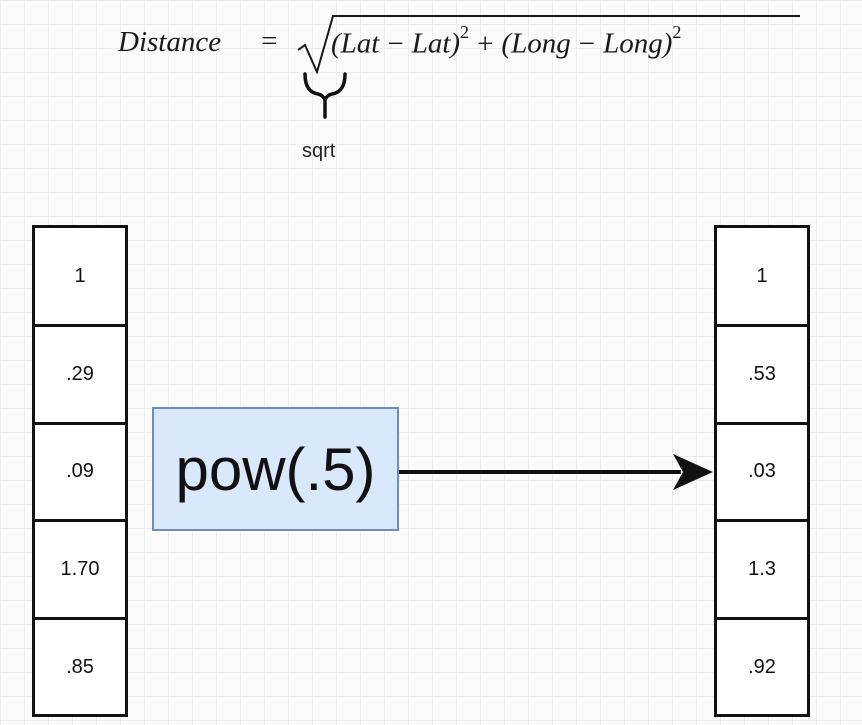 The height and width of the screenshot is (725, 862). Describe the element at coordinates (485, 43) in the screenshot. I see `plus-sign: +` at that location.